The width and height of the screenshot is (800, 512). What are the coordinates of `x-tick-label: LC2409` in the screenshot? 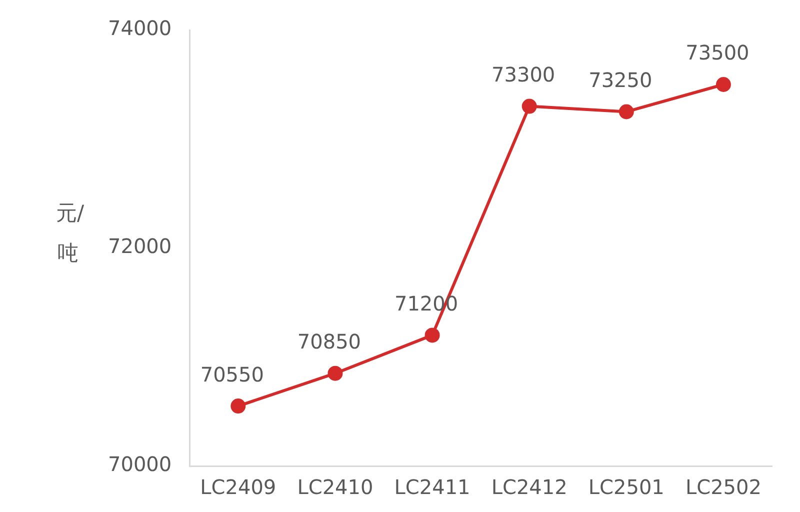 It's located at (238, 487).